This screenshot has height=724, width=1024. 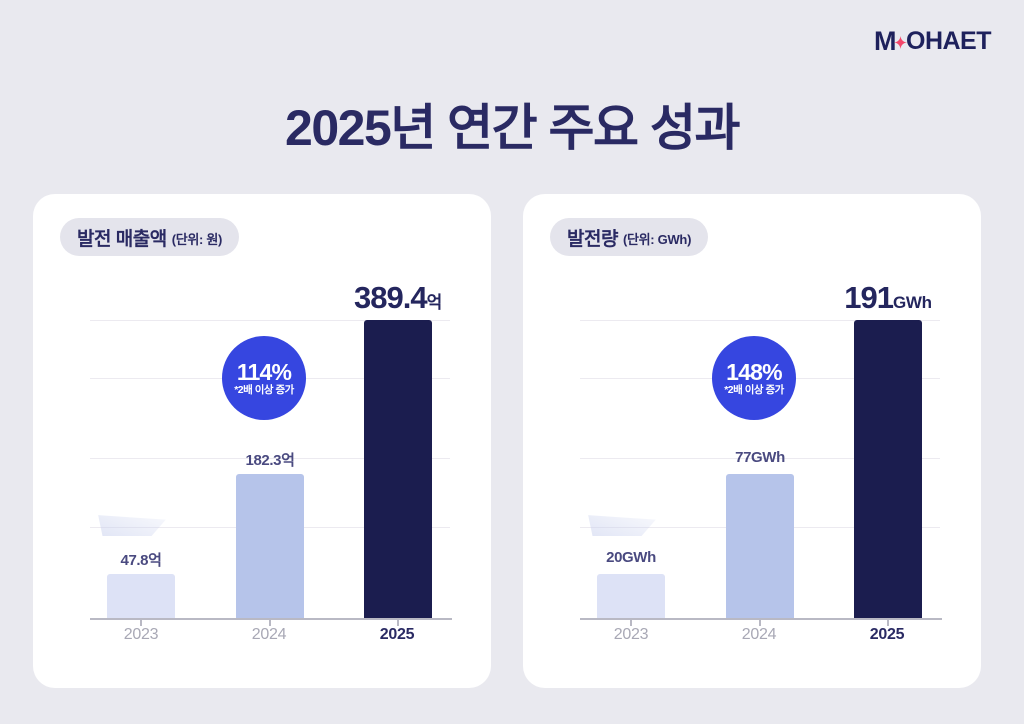 I want to click on badge-generation: 발전량 (단위: GWh), so click(x=629, y=237).